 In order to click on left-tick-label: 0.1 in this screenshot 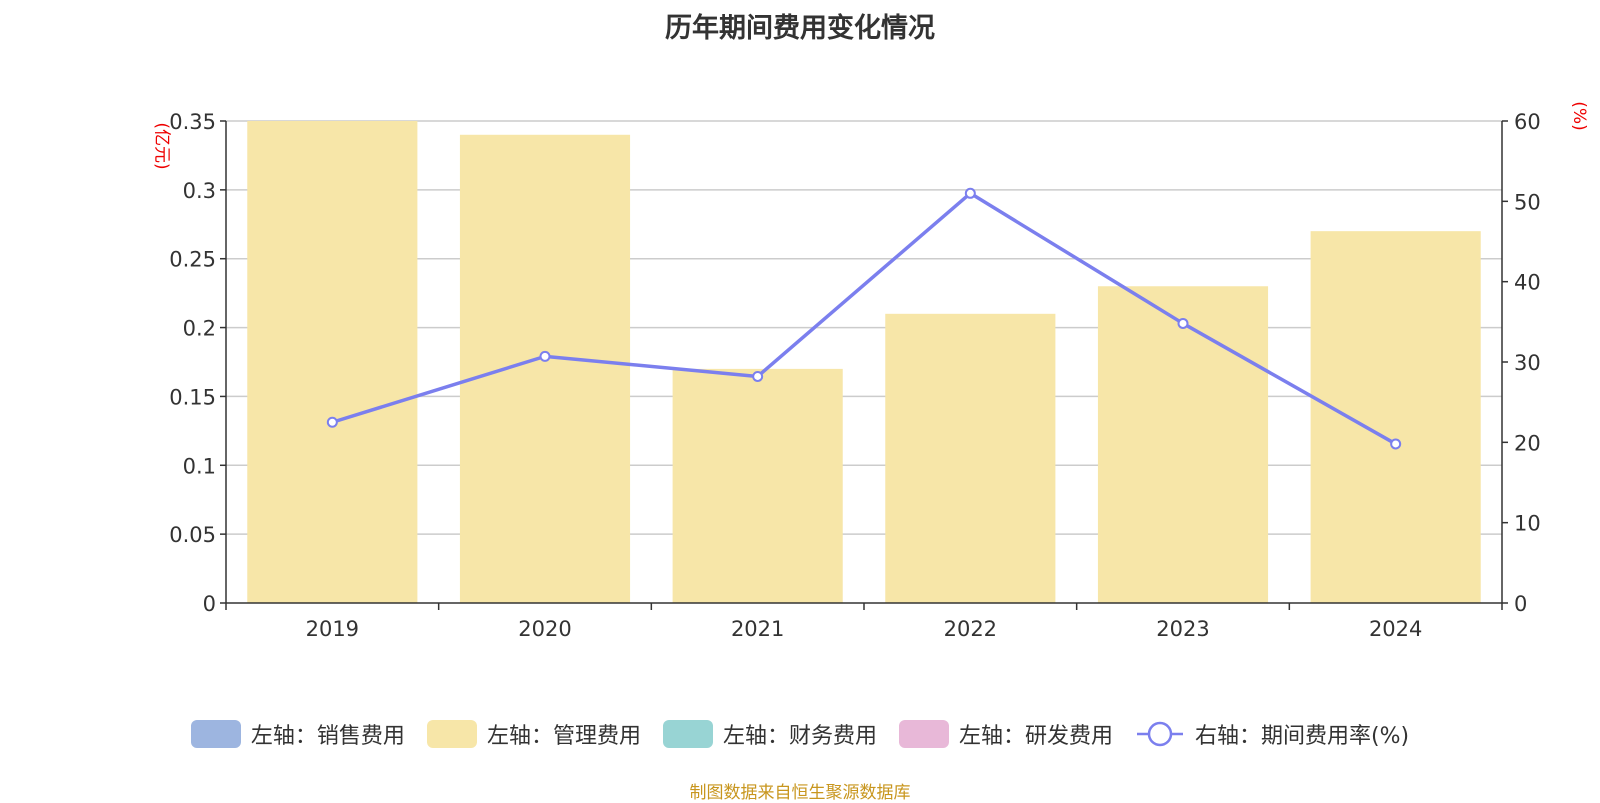, I will do `click(199, 466)`.